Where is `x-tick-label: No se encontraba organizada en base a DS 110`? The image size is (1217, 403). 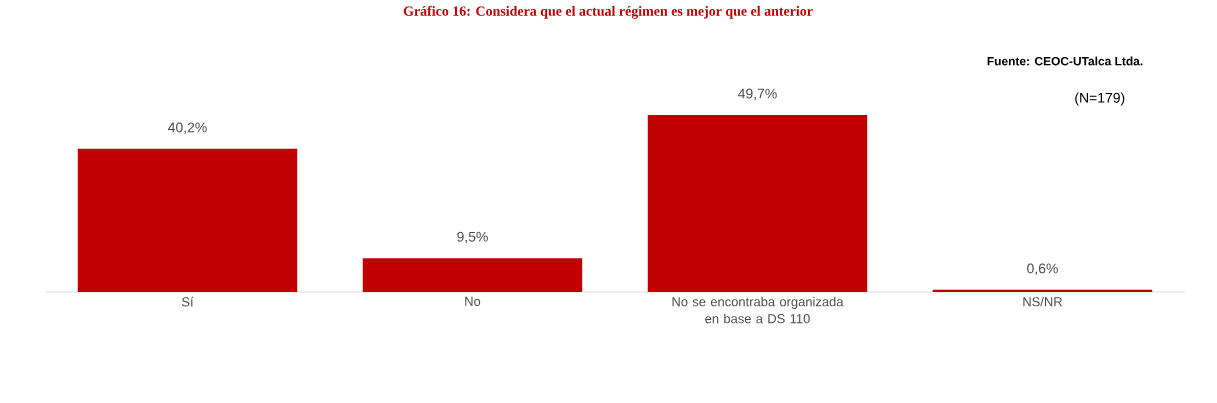 x-tick-label: No se encontraba organizada en base a DS 110 is located at coordinates (758, 310).